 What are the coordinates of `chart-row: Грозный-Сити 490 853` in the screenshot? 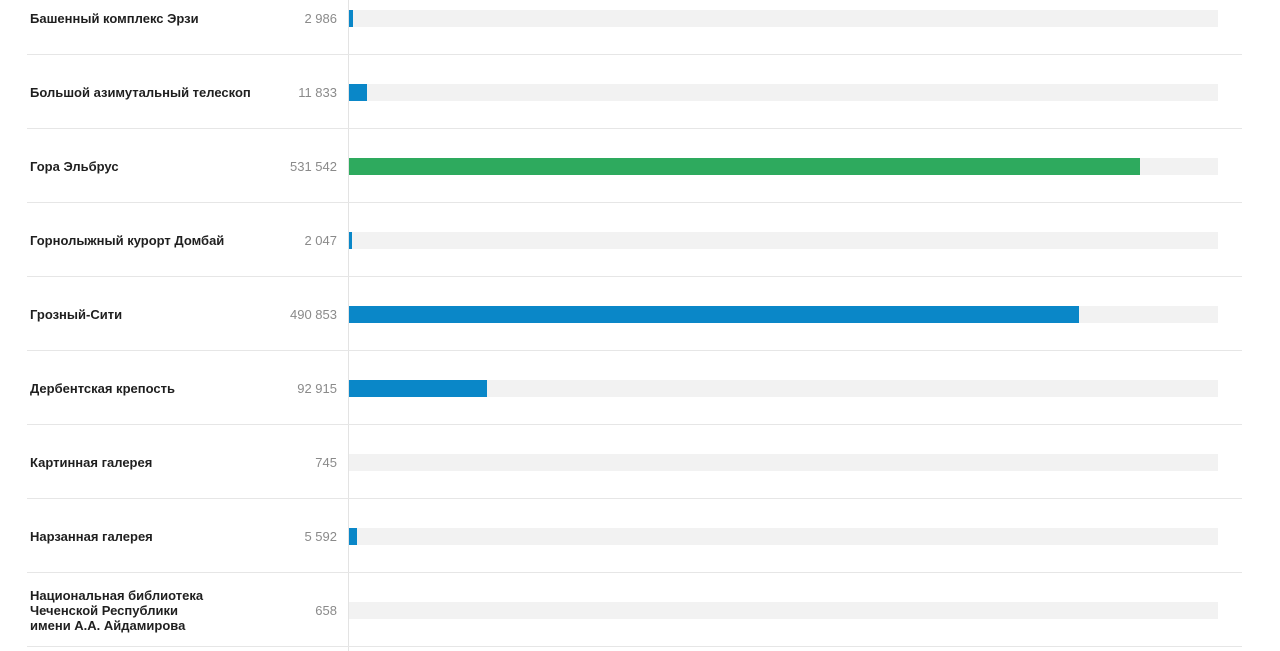 It's located at (634, 314).